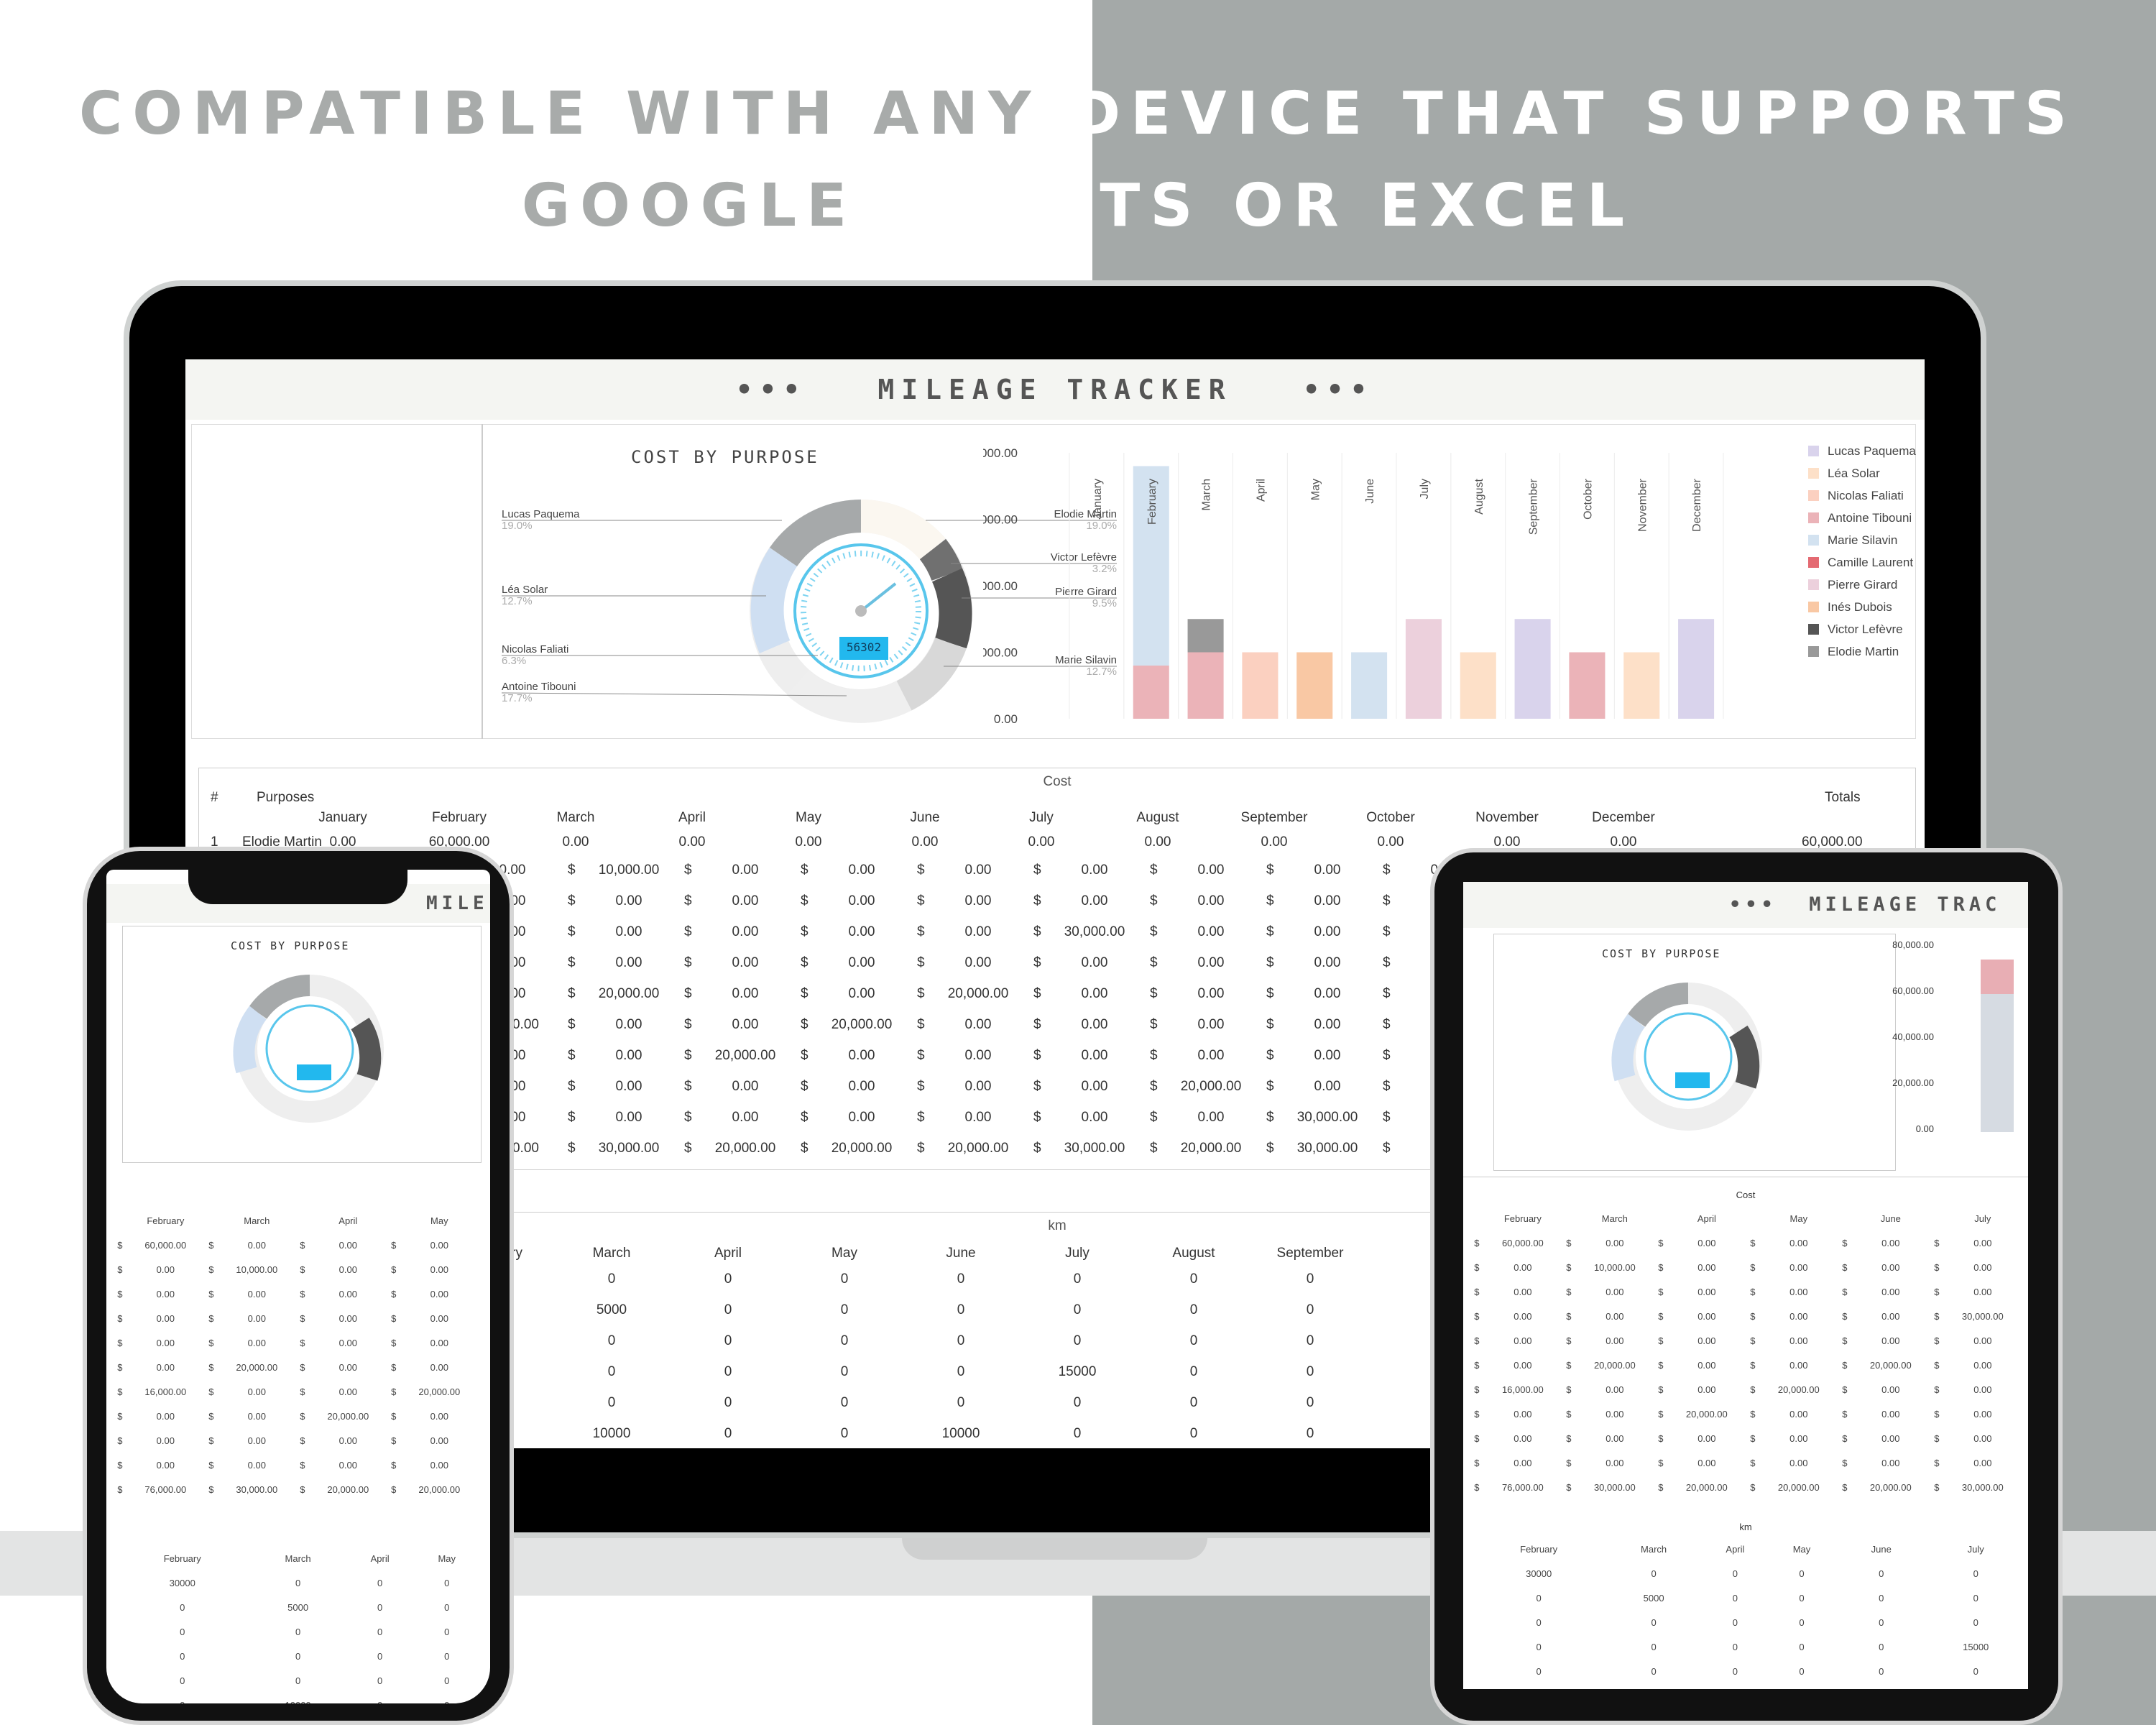 This screenshot has width=2156, height=1725. Describe the element at coordinates (1862, 585) in the screenshot. I see `legend-item: Pierre Girard` at that location.